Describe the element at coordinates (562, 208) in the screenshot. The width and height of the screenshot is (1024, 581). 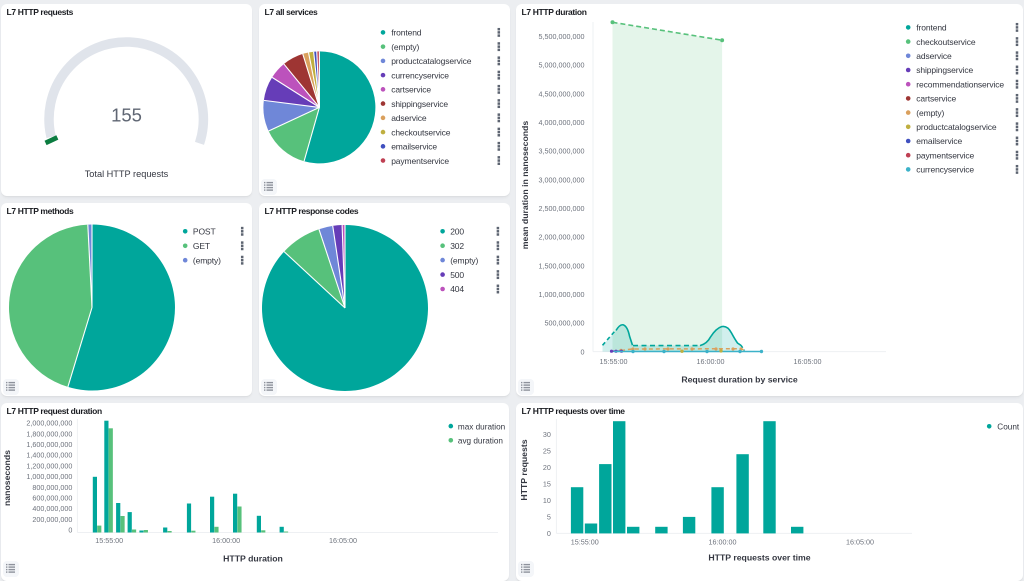
I see `svg-text: 2,500,000,000` at that location.